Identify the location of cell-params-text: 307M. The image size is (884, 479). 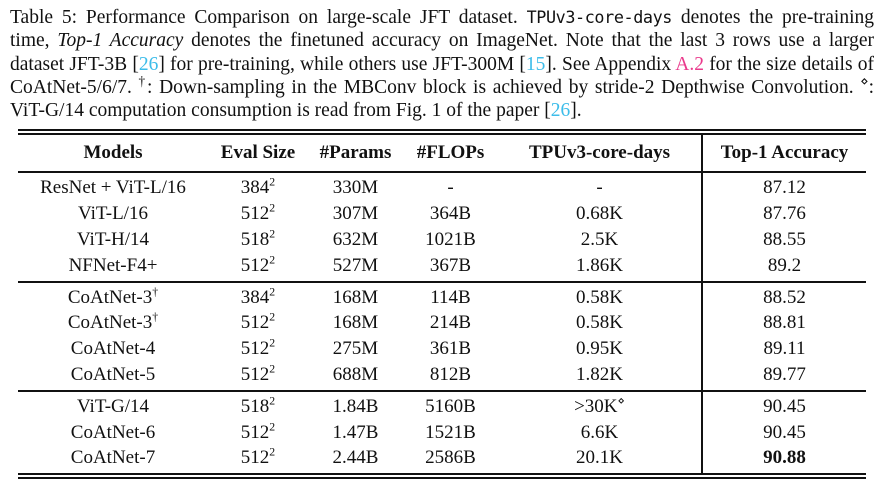
(355, 214).